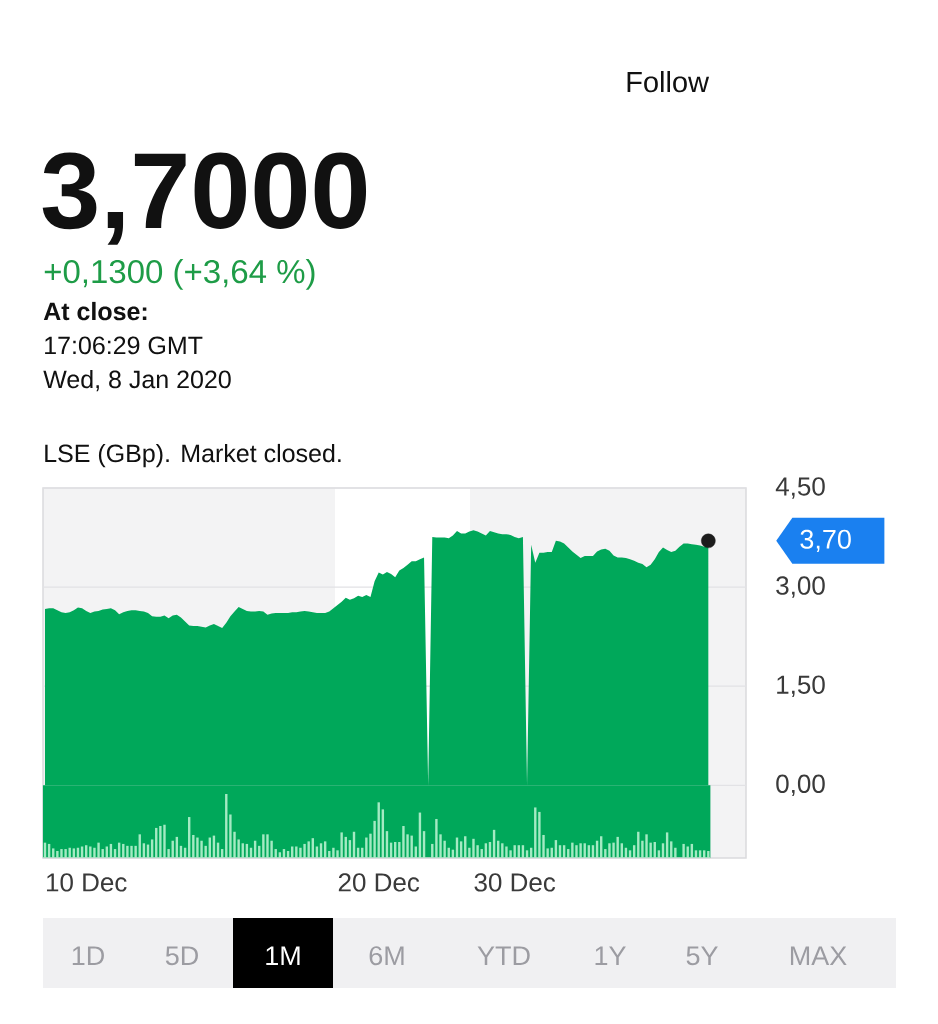  What do you see at coordinates (386, 956) in the screenshot?
I see `text: 6M` at bounding box center [386, 956].